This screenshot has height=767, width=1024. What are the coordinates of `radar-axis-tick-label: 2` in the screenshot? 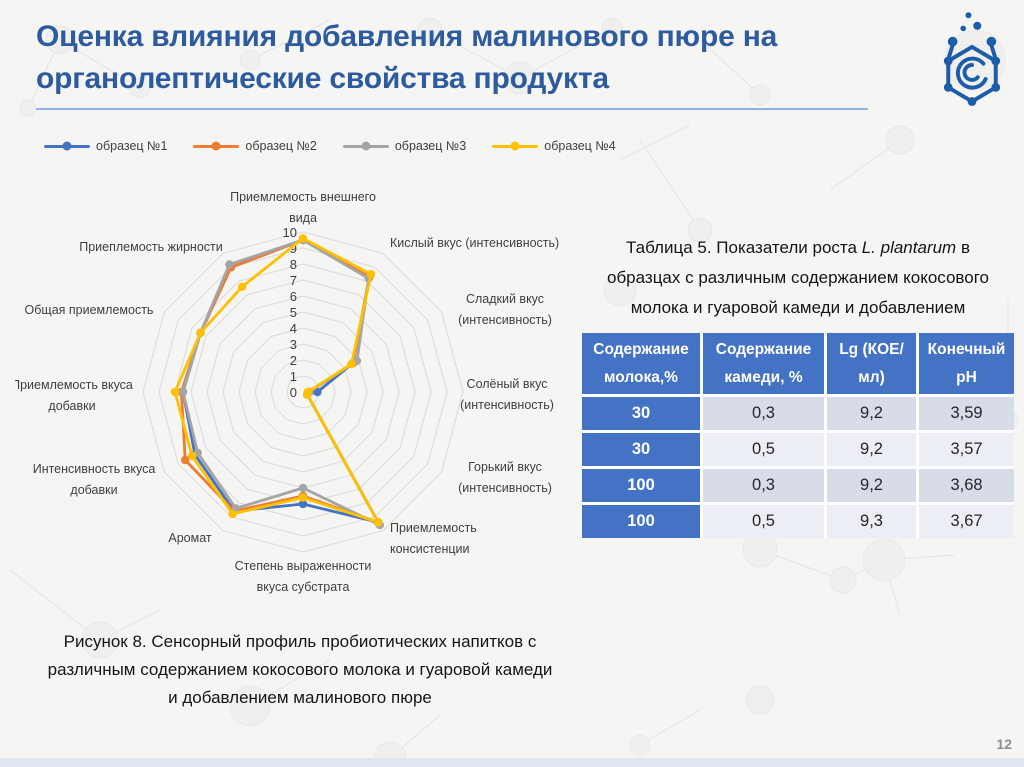 It's located at (293, 360).